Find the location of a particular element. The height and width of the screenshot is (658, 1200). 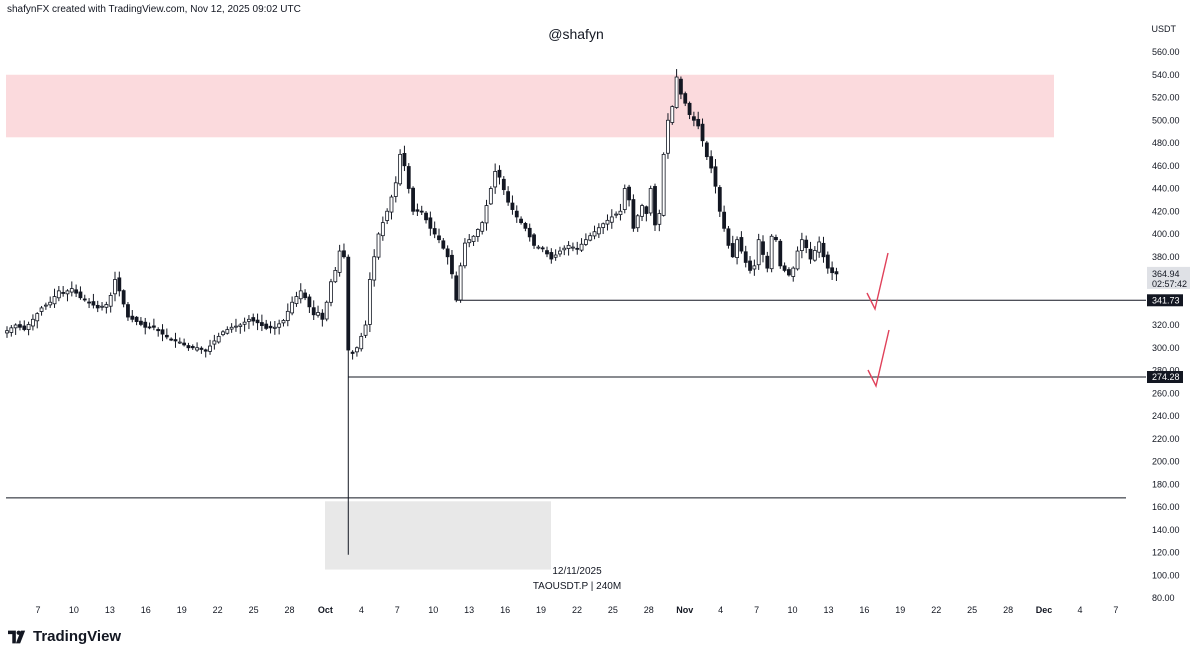

tradingview-brand-text: TradingView is located at coordinates (77, 636).